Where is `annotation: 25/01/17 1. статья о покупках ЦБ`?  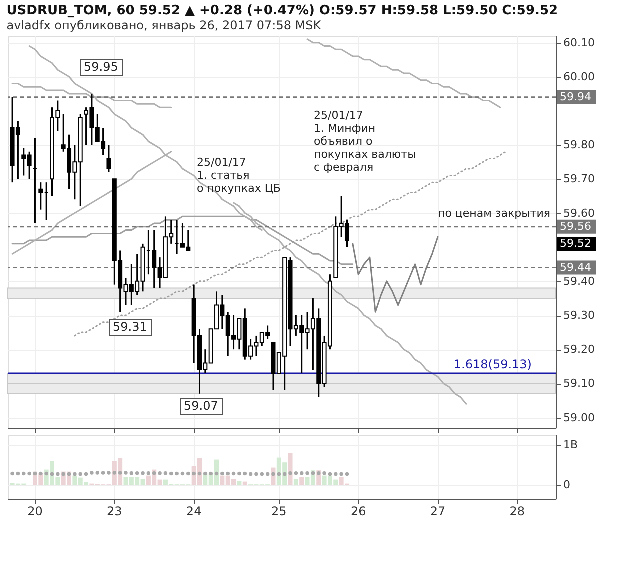
annotation: 25/01/17 1. статья о покупках ЦБ is located at coordinates (239, 175).